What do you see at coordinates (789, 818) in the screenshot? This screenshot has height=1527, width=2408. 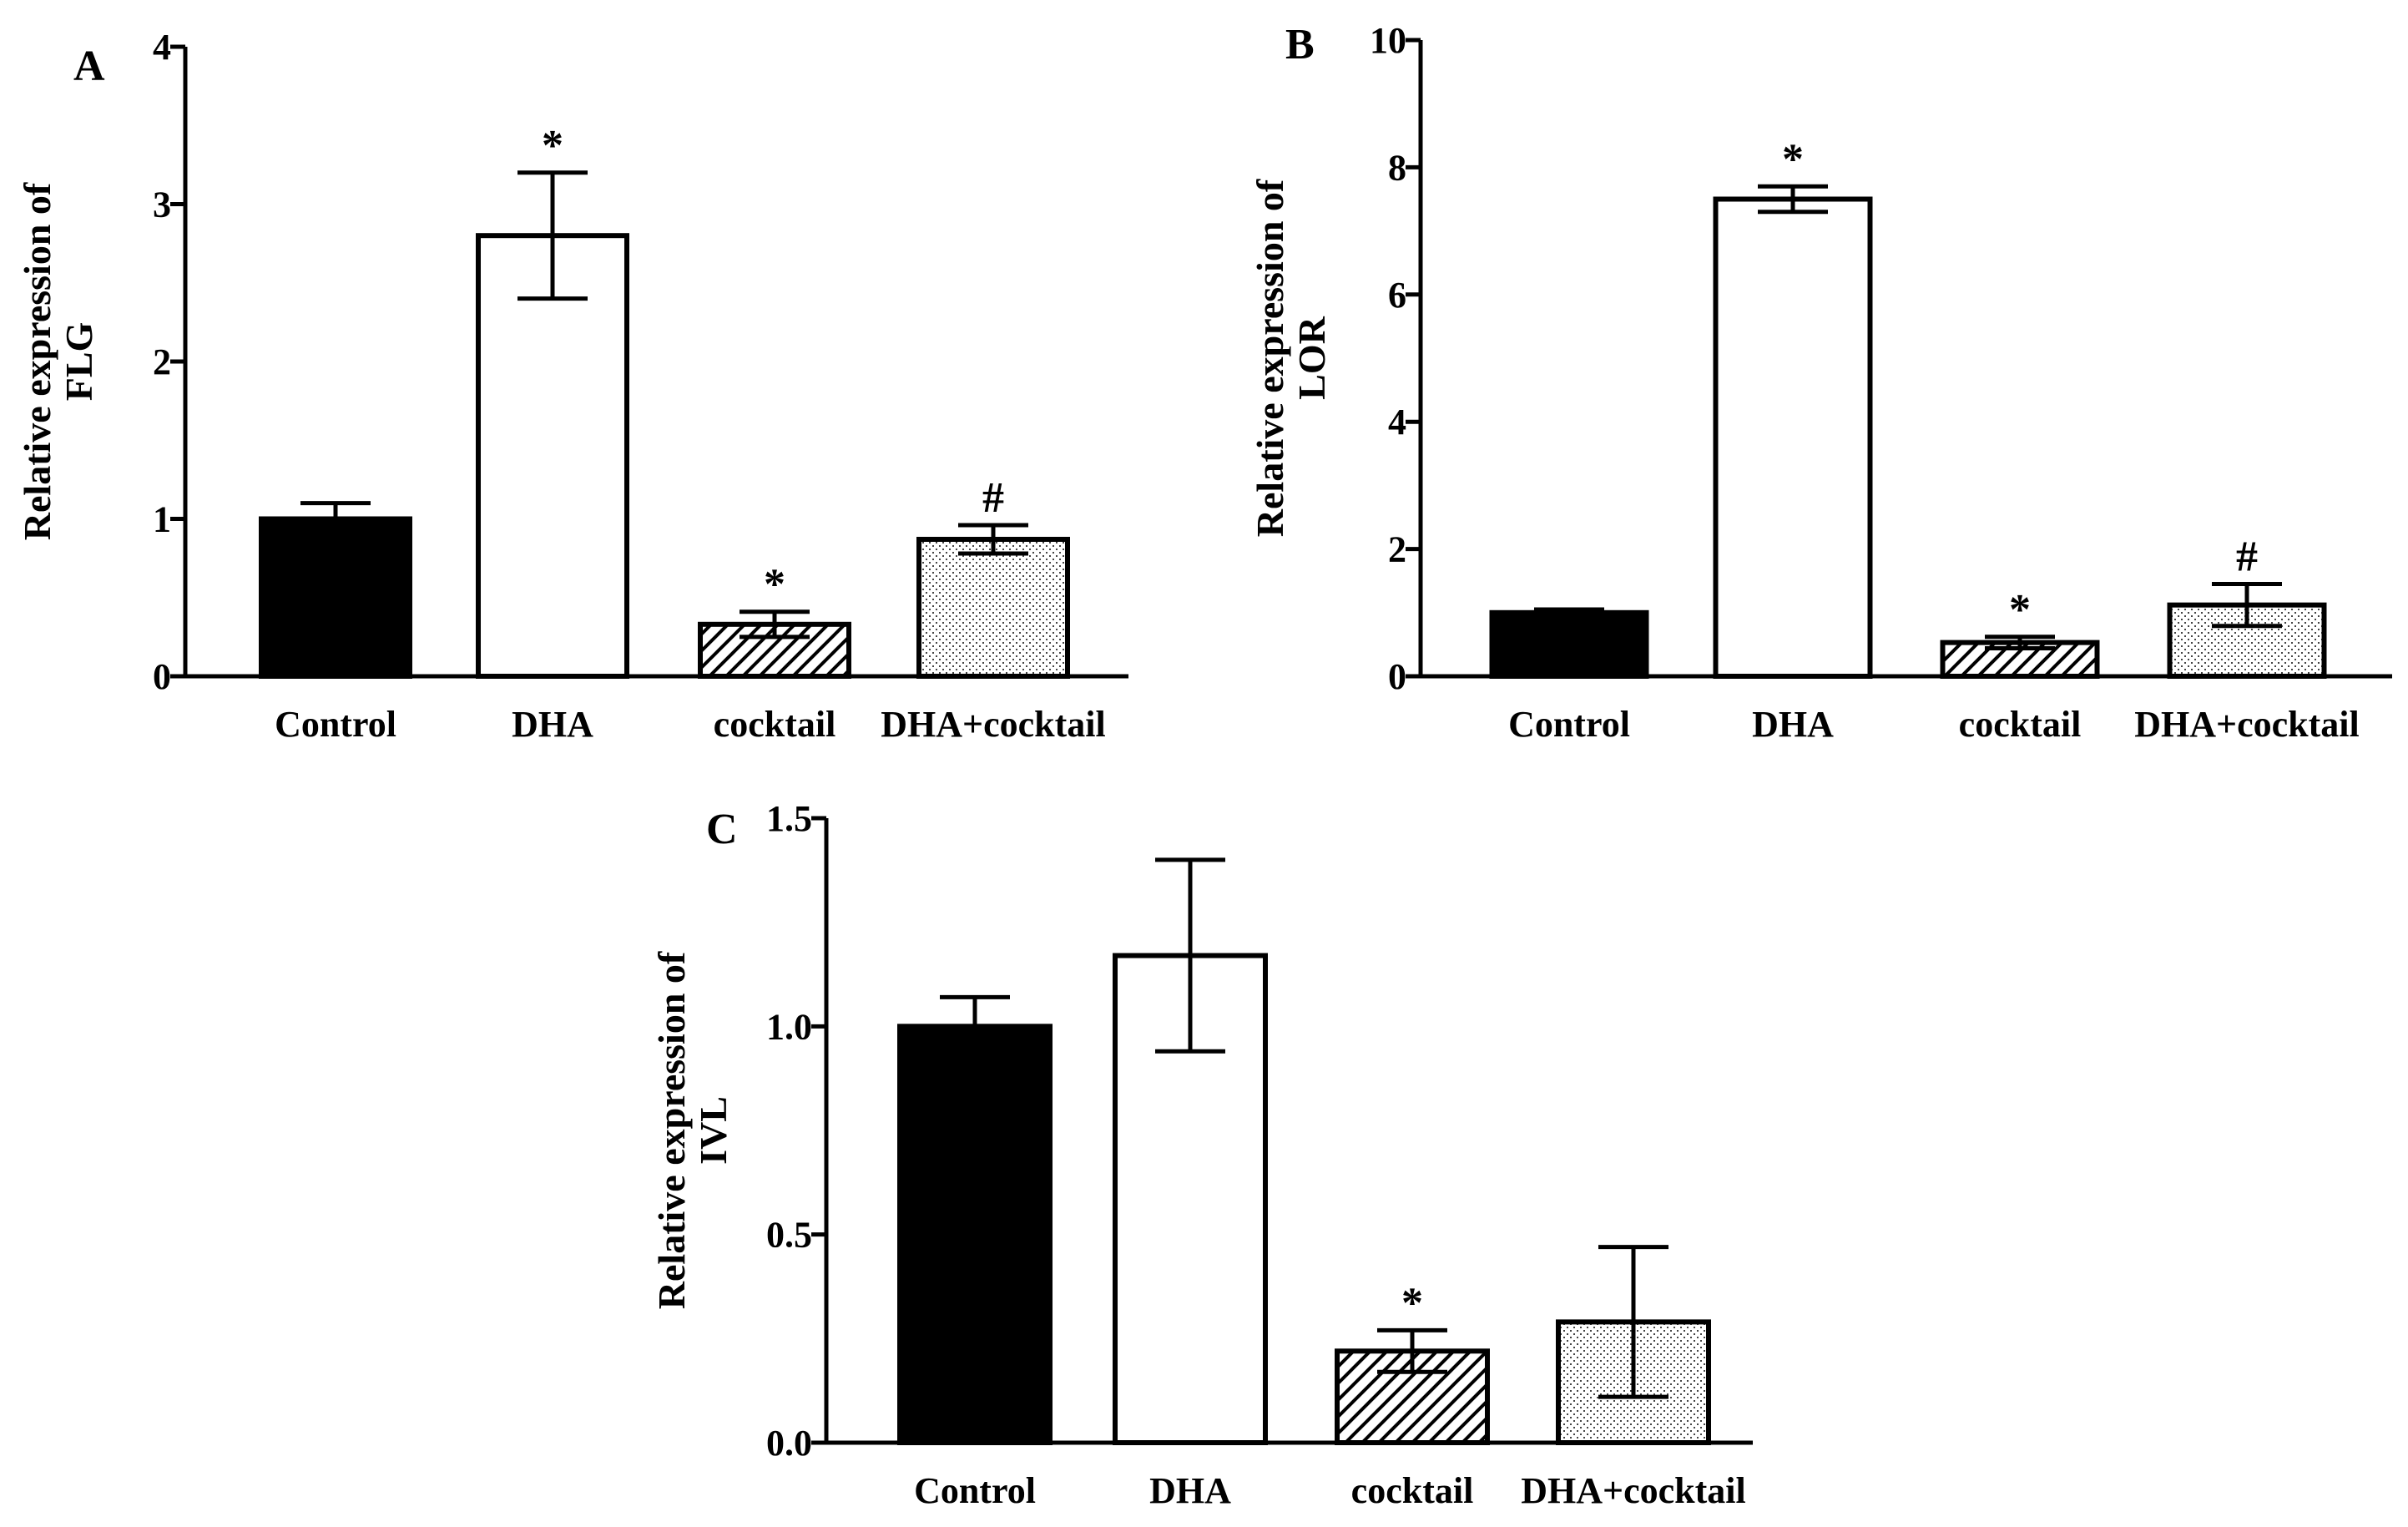 I see `y-tick-label: 1.5` at bounding box center [789, 818].